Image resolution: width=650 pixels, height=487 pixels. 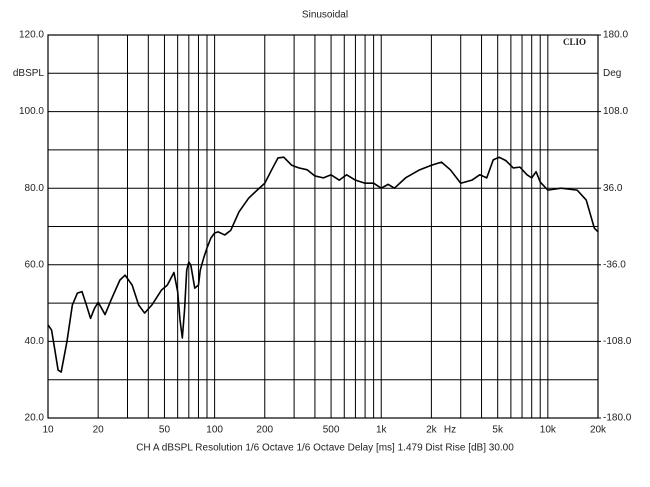 I want to click on x-axis-label: Hz, so click(x=450, y=430).